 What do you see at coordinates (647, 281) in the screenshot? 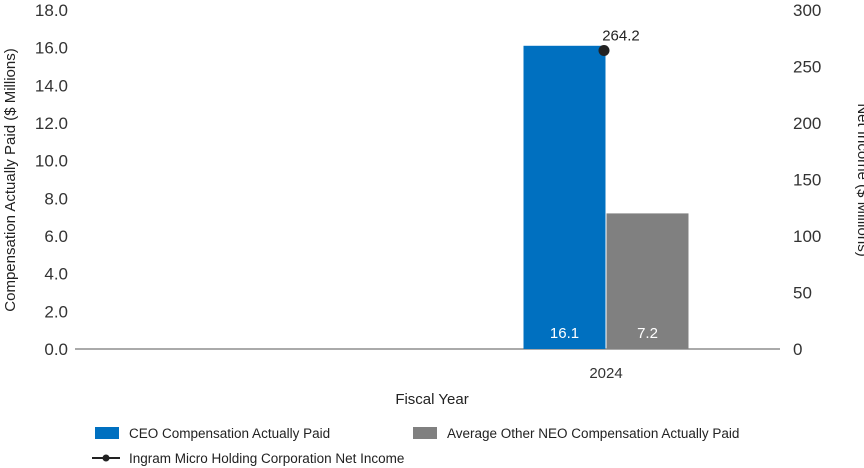
I see `bar-neo-2024` at bounding box center [647, 281].